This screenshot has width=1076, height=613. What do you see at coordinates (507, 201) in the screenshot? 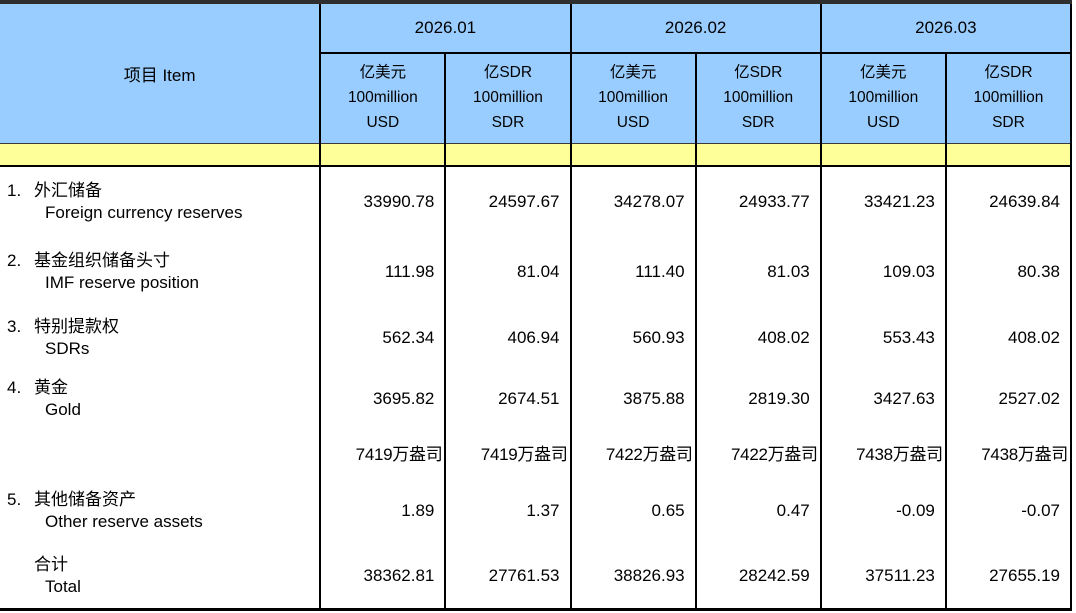
I see `value-cell: 24597.67` at bounding box center [507, 201].